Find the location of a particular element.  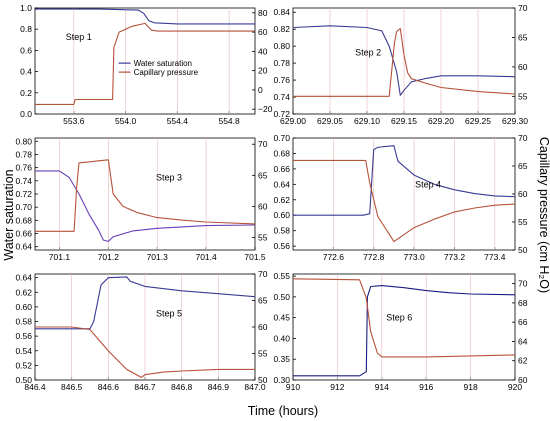

y-right-tick-label: −20 is located at coordinates (265, 109).